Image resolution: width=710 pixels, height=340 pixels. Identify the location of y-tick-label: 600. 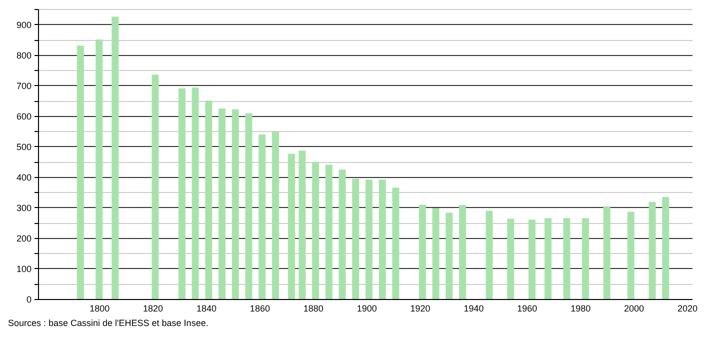
(24, 116).